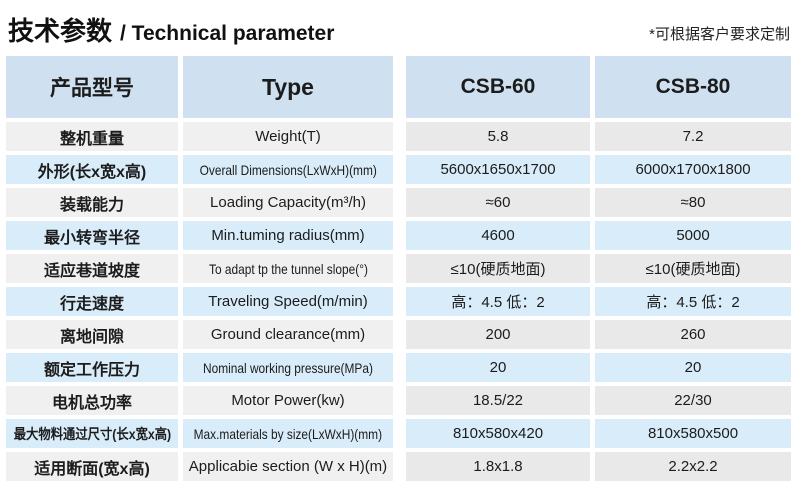 The width and height of the screenshot is (800, 500). Describe the element at coordinates (693, 87) in the screenshot. I see `col-csb80-header: CSB-80` at that location.